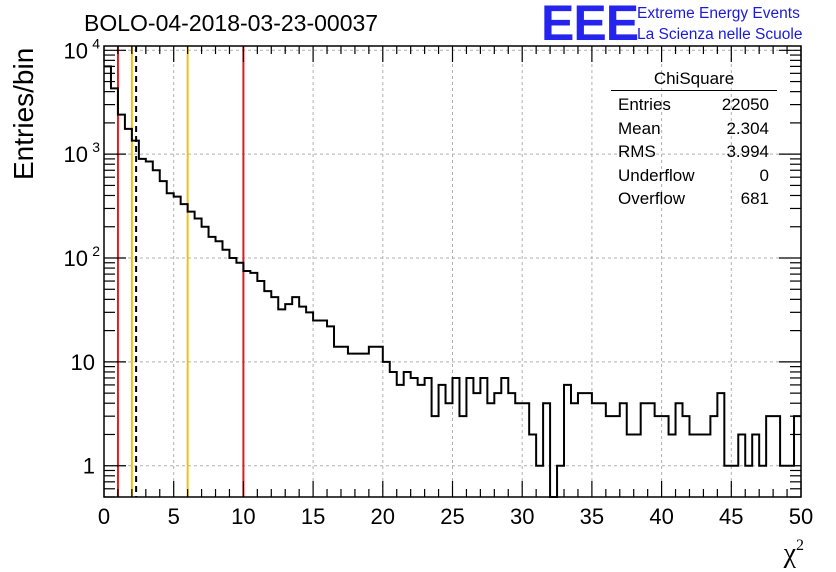 Image resolution: width=836 pixels, height=572 pixels. Describe the element at coordinates (96, 251) in the screenshot. I see `y-tick-exponent: 2` at that location.